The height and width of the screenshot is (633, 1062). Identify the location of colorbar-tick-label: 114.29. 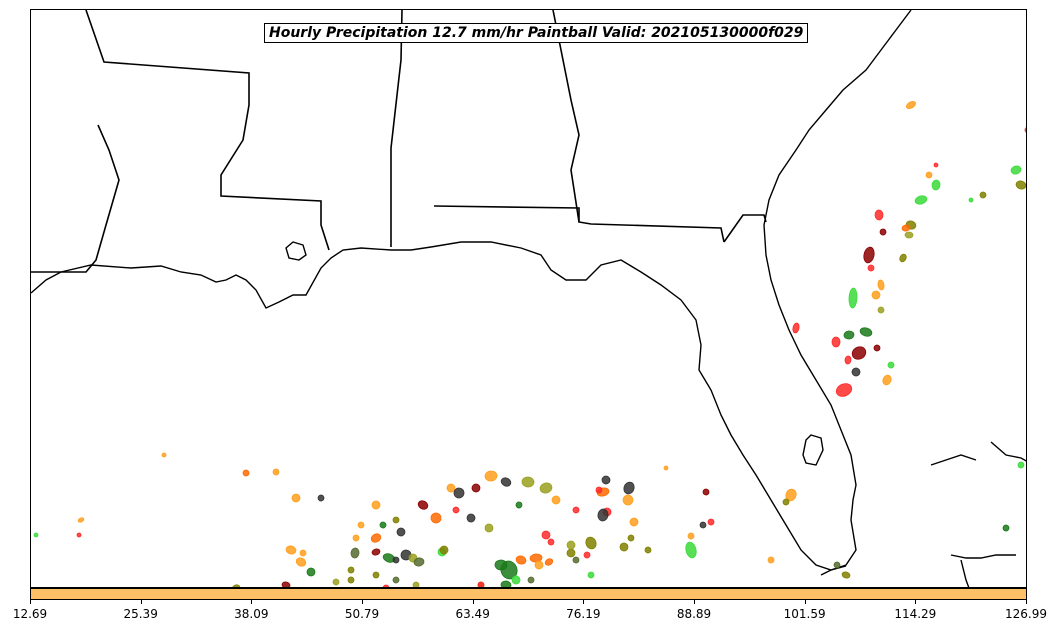
(915, 614).